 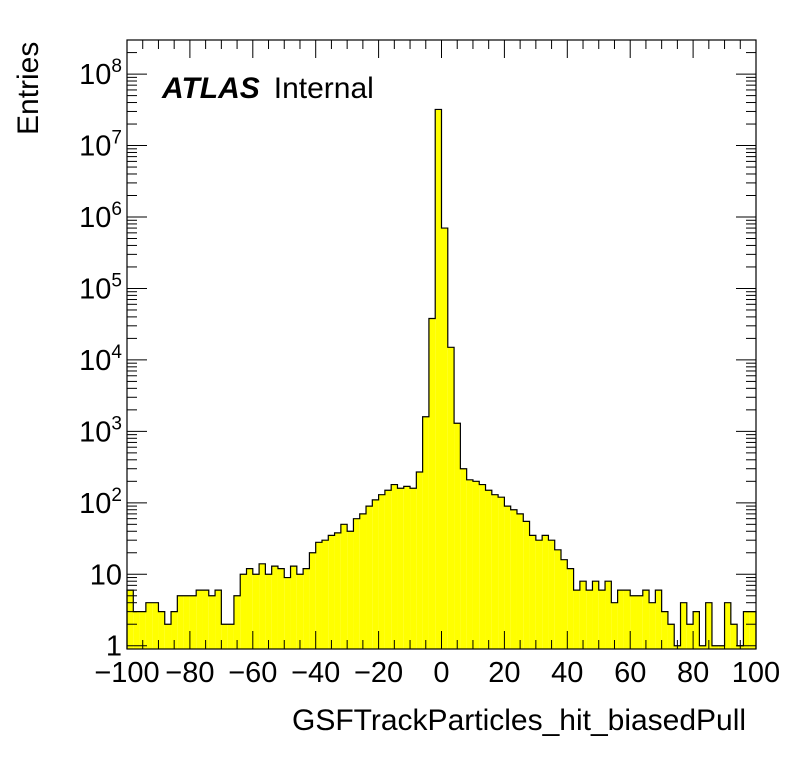 What do you see at coordinates (116, 138) in the screenshot?
I see `y-tick-exponent: 7` at bounding box center [116, 138].